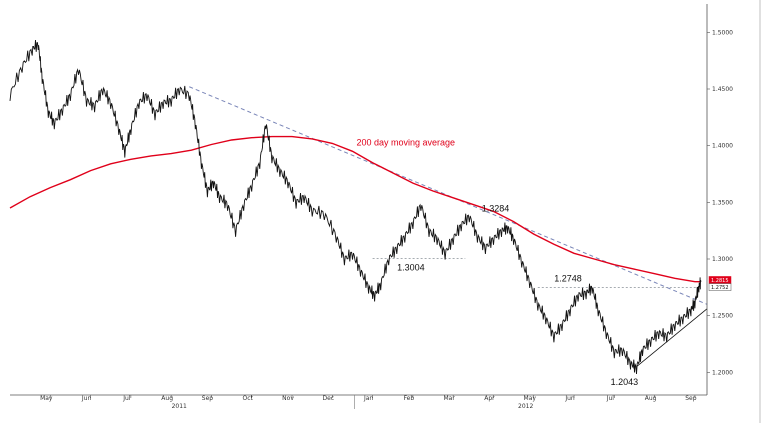  Describe the element at coordinates (411, 267) in the screenshot. I see `annotation-label-0: 1.3004` at that location.